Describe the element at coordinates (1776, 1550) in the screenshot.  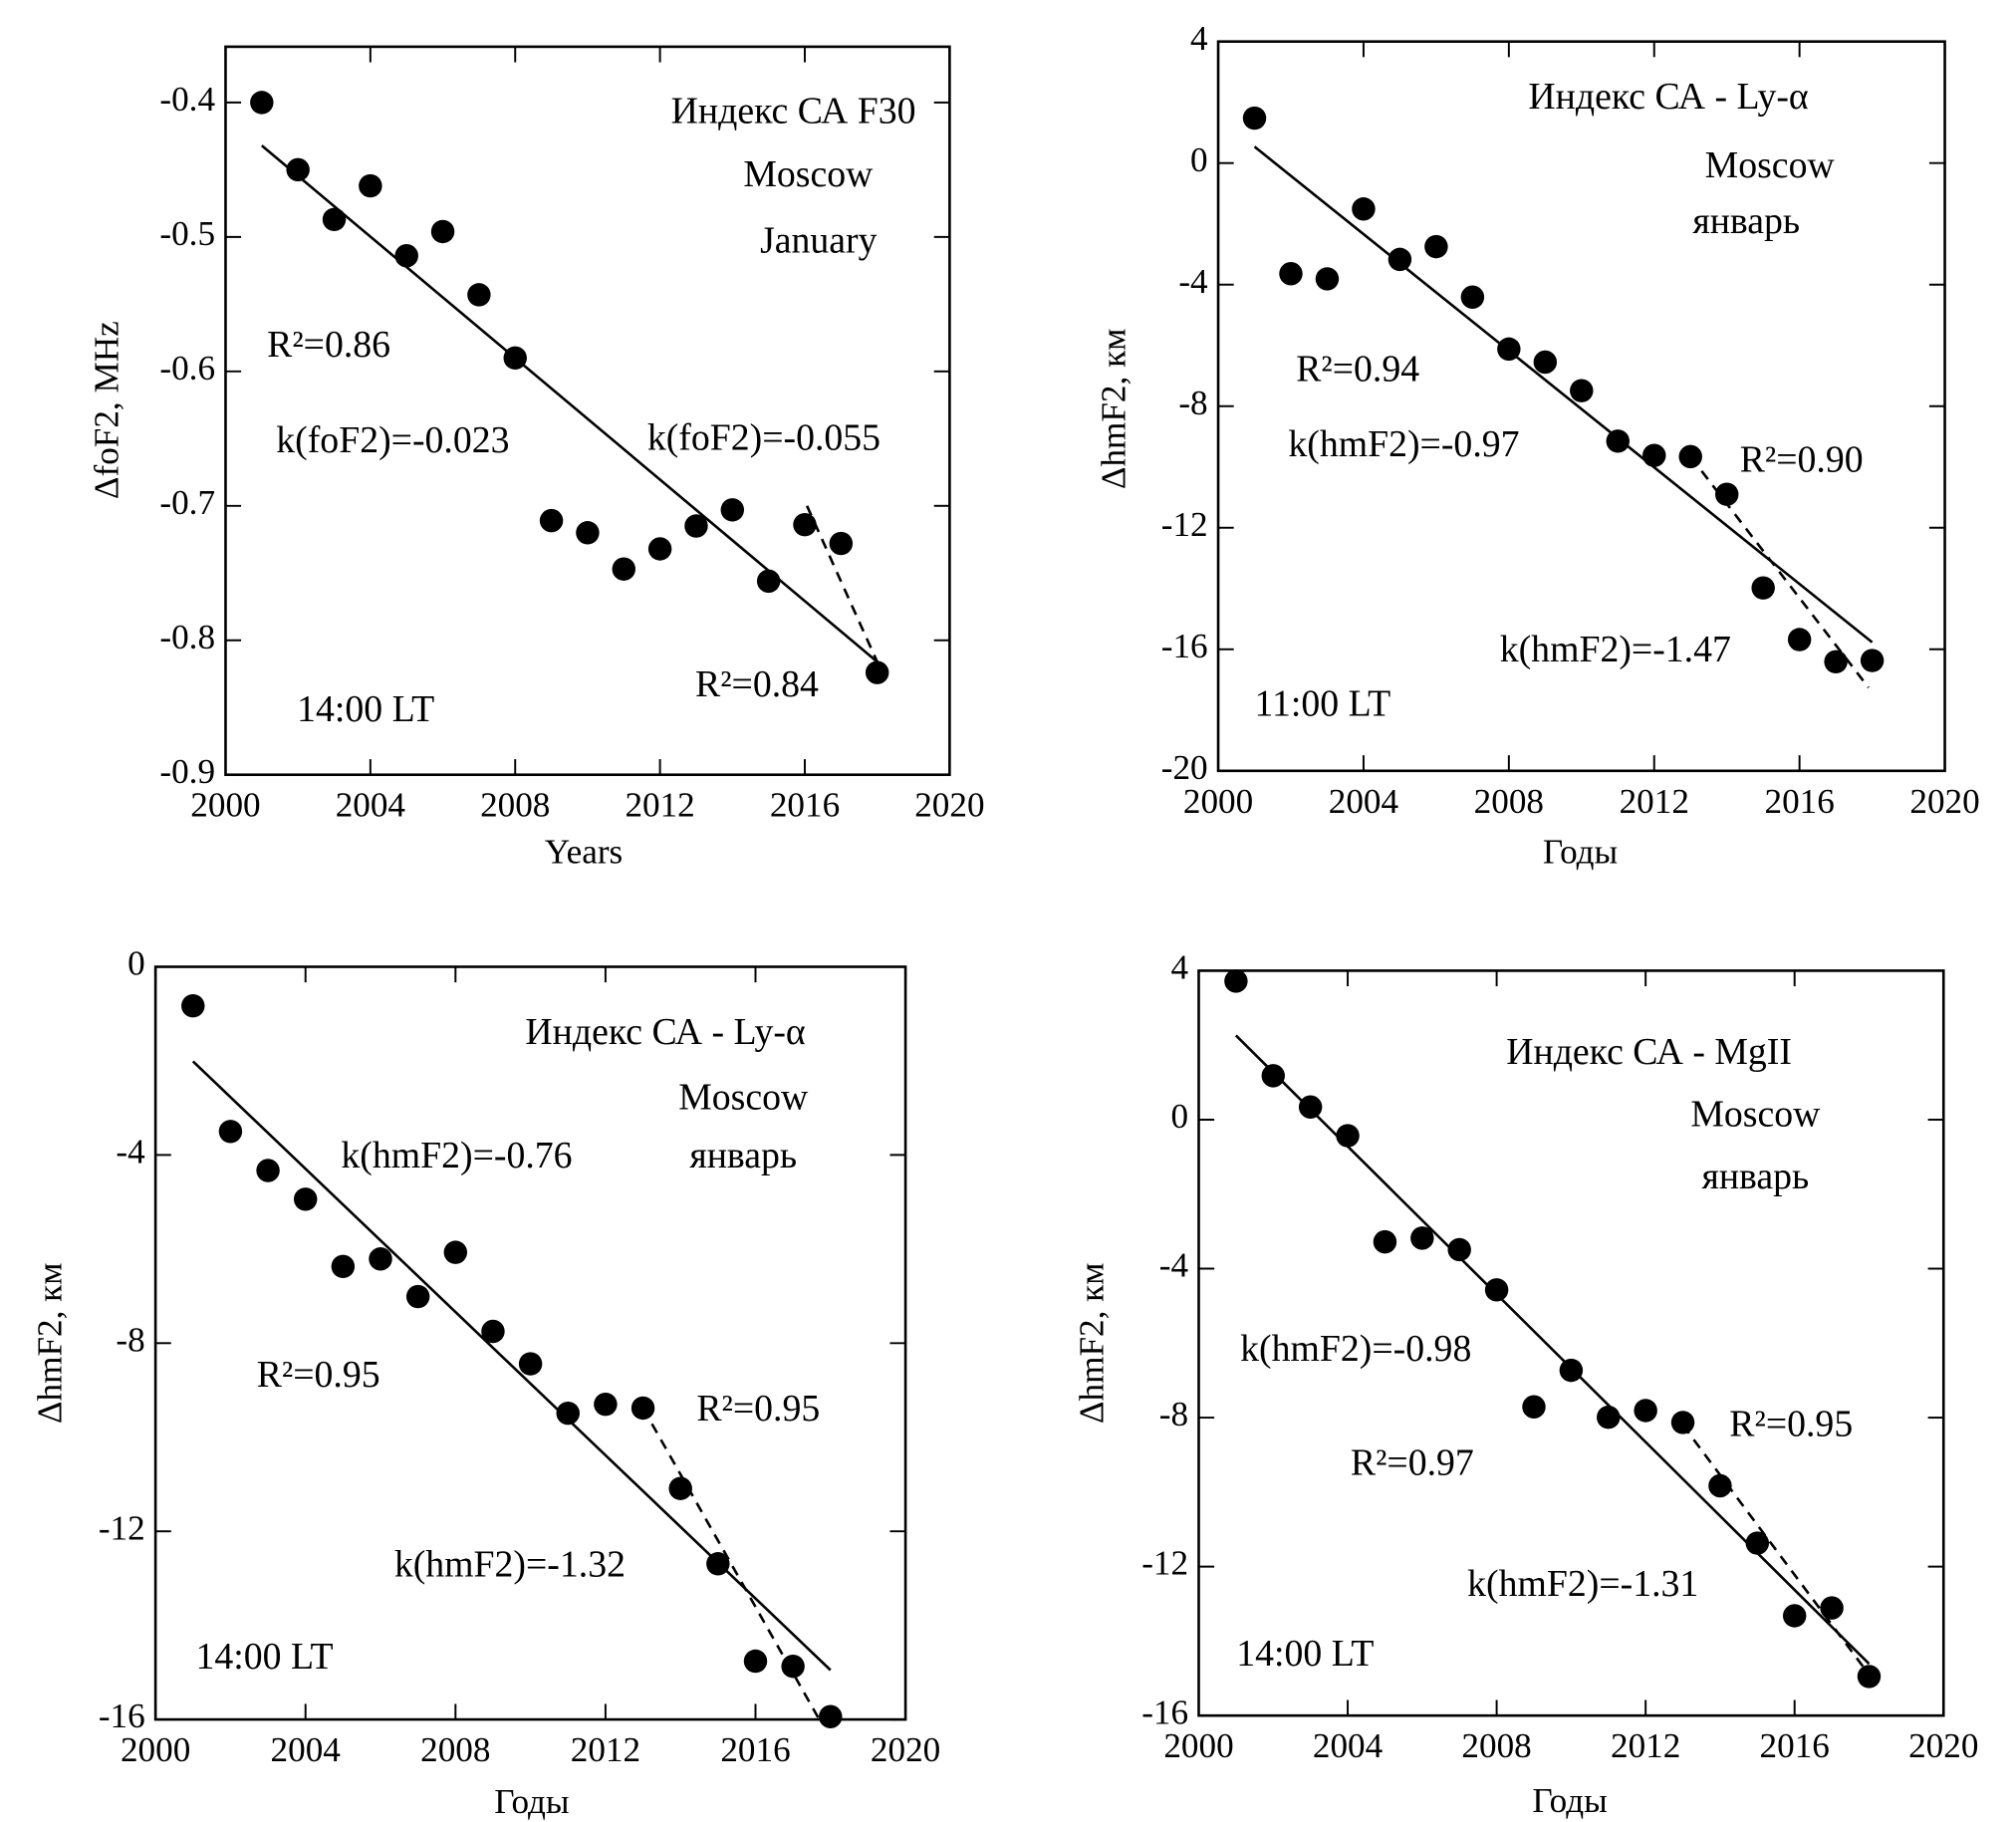
I see `fit-line` at that location.